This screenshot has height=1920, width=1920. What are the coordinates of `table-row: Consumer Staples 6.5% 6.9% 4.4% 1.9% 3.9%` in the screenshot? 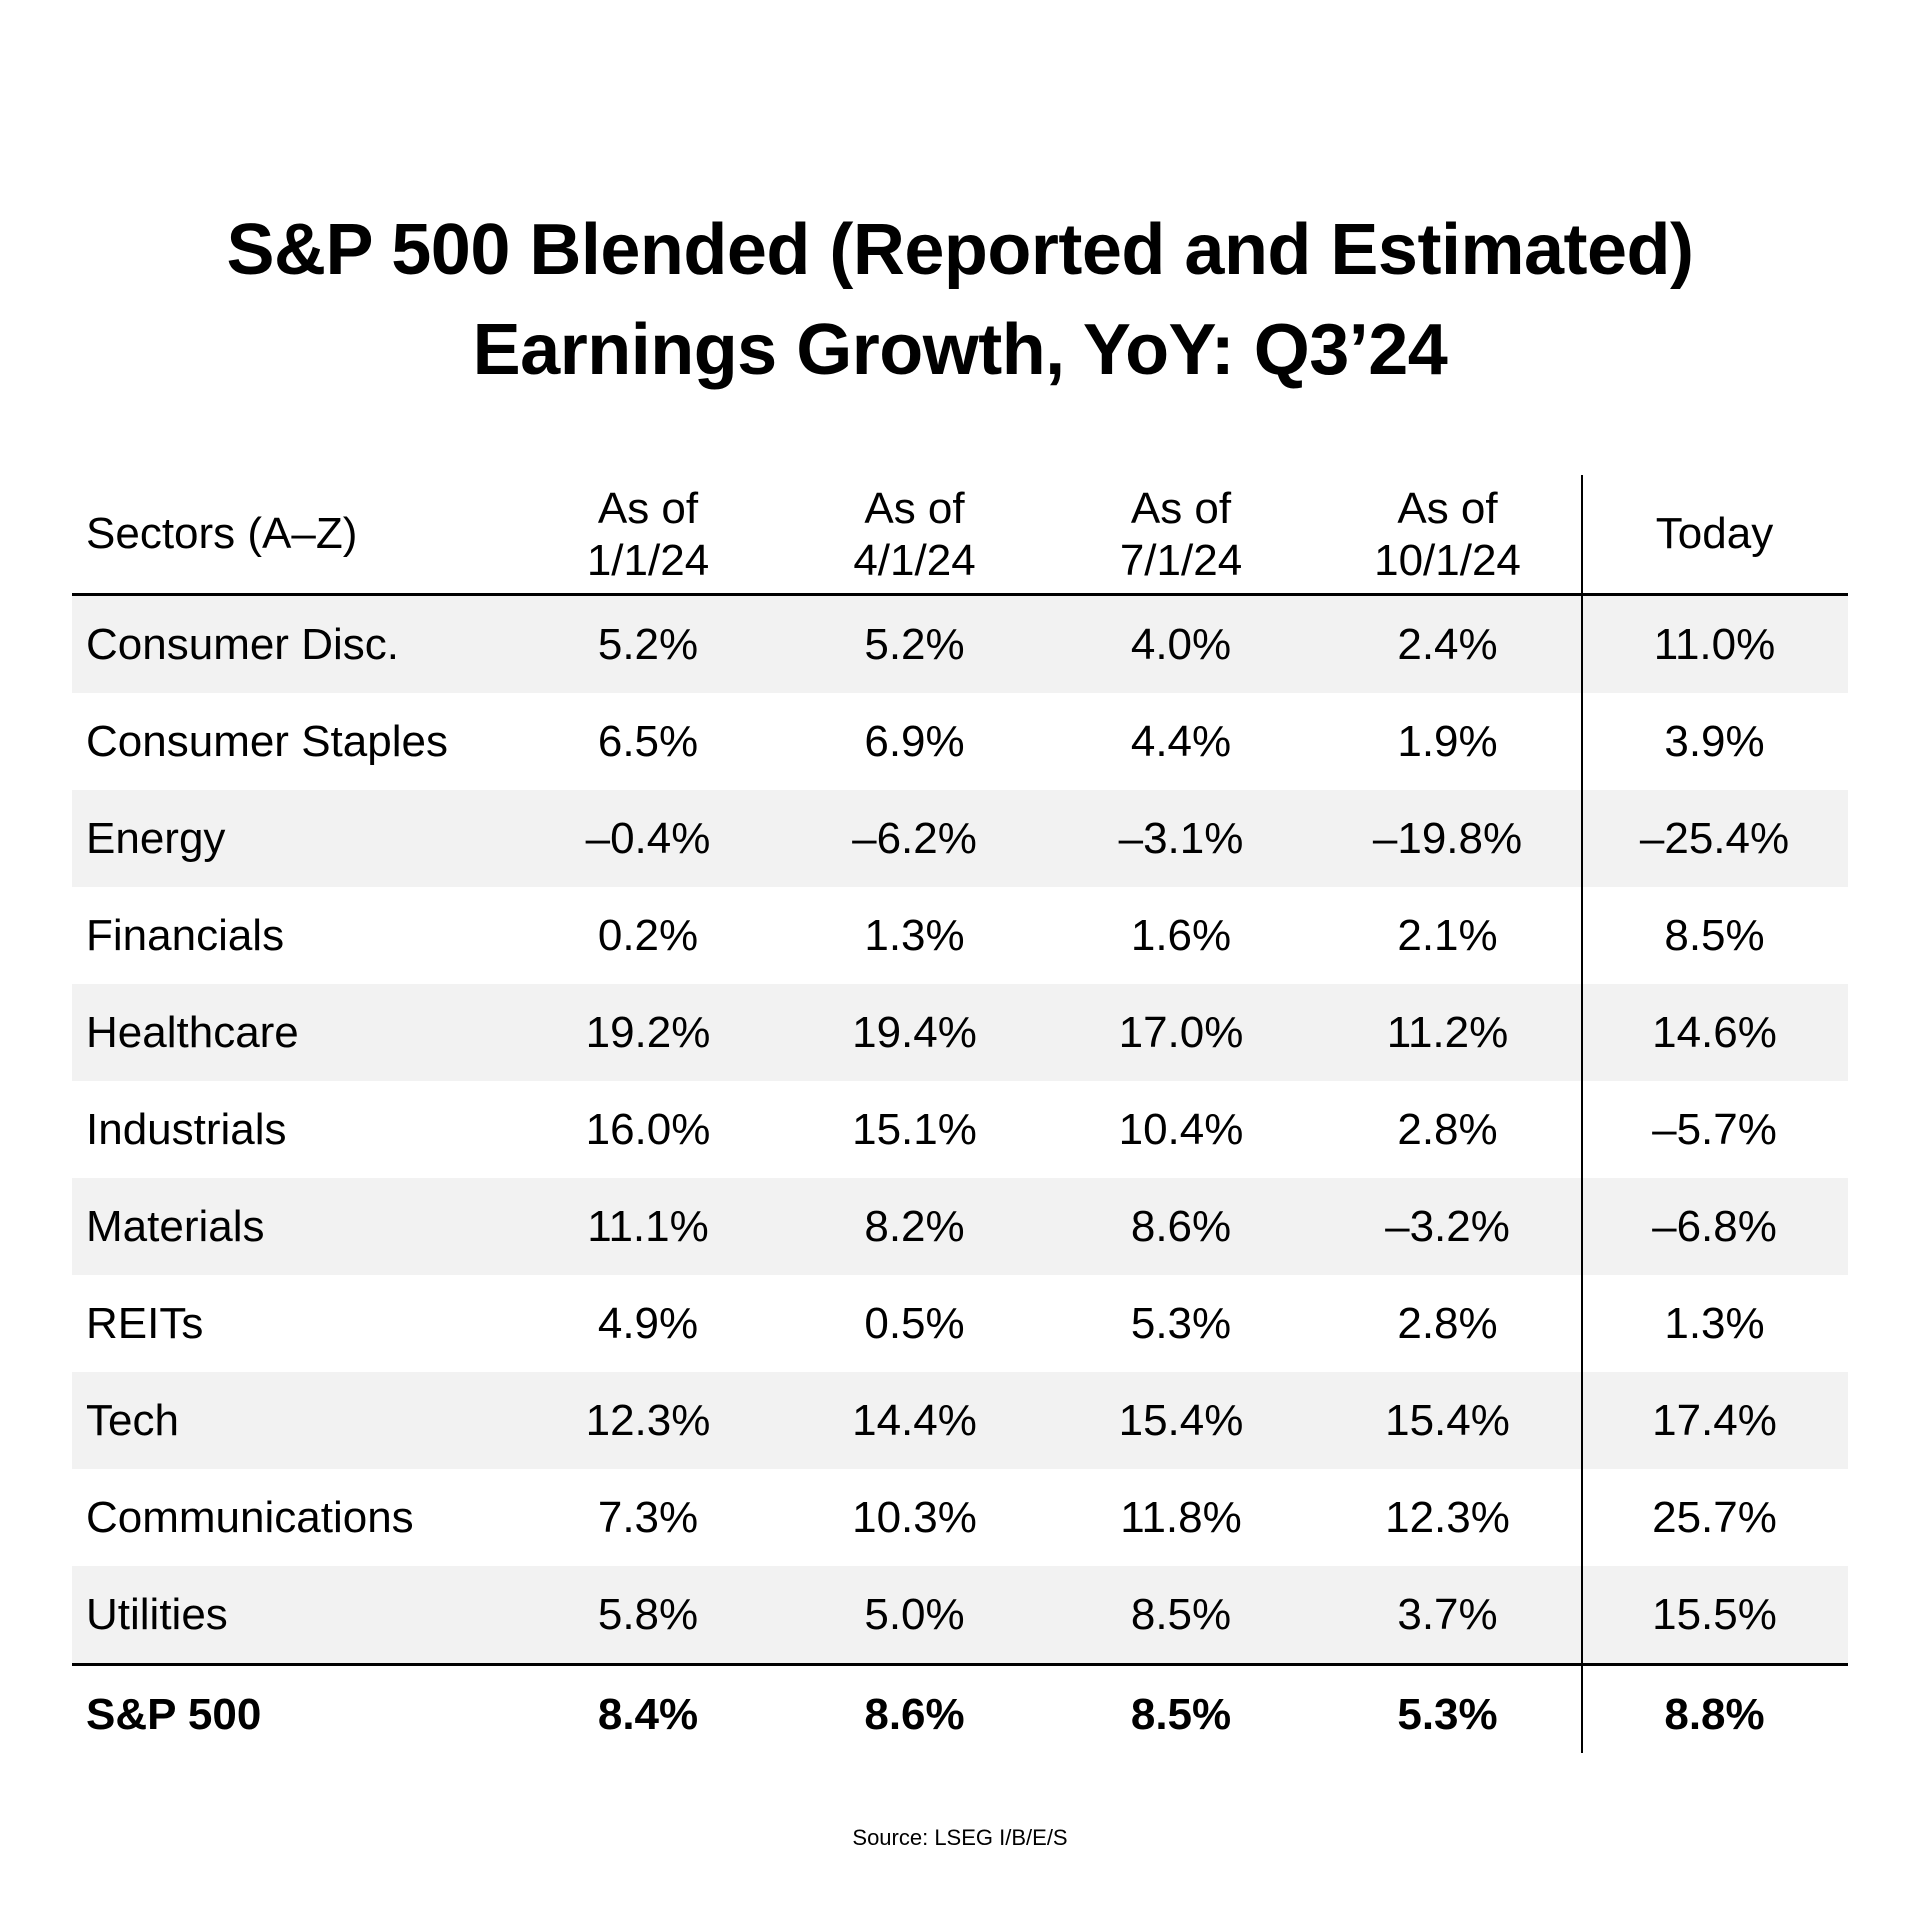 It's located at (960, 741).